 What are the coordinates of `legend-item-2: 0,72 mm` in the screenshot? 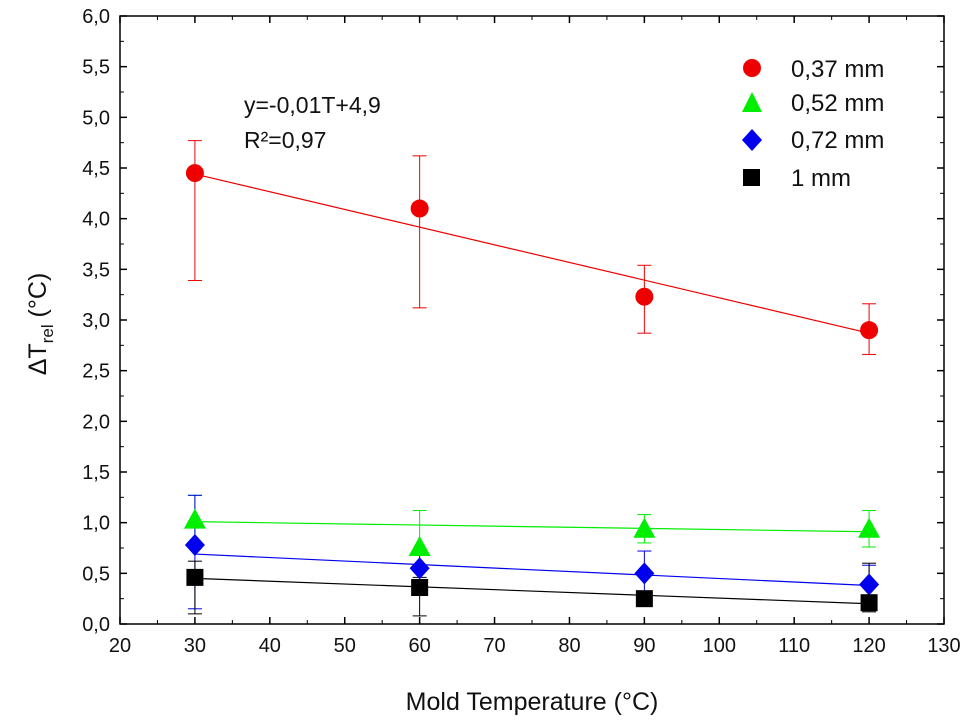 It's located at (813, 140).